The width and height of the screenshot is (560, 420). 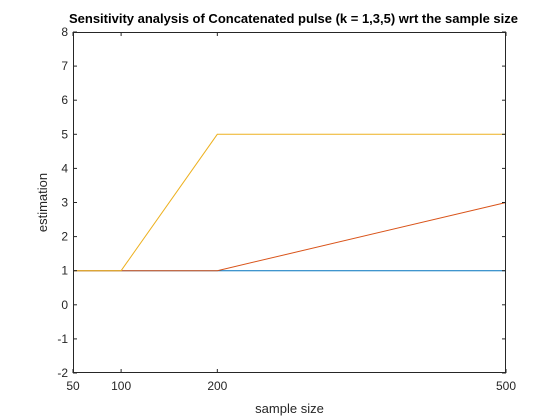 What do you see at coordinates (506, 386) in the screenshot?
I see `x-tick-label: 500` at bounding box center [506, 386].